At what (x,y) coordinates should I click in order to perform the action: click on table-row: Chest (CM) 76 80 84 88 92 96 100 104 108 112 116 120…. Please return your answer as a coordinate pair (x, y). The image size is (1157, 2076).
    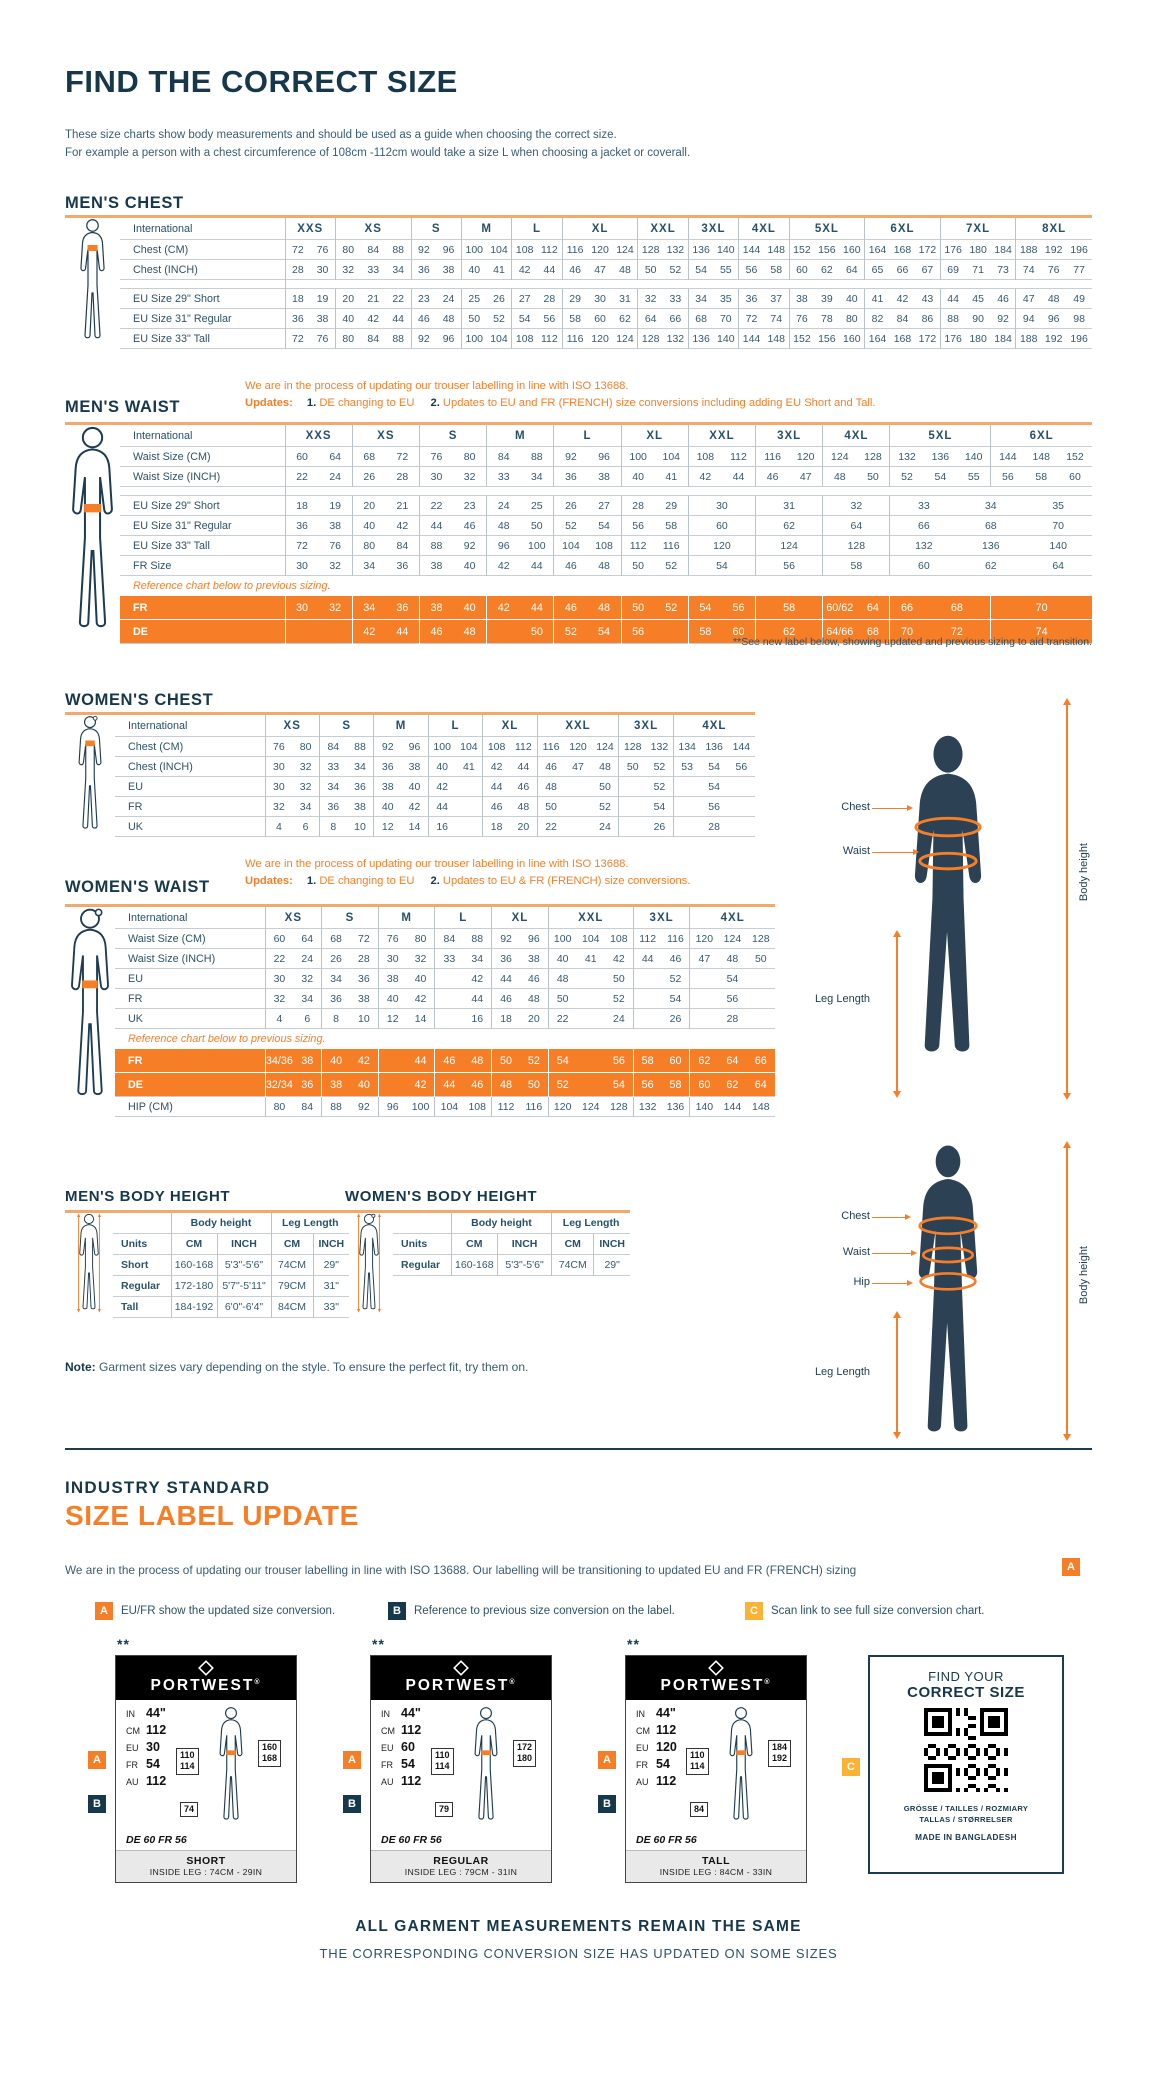
    Looking at the image, I should click on (435, 746).